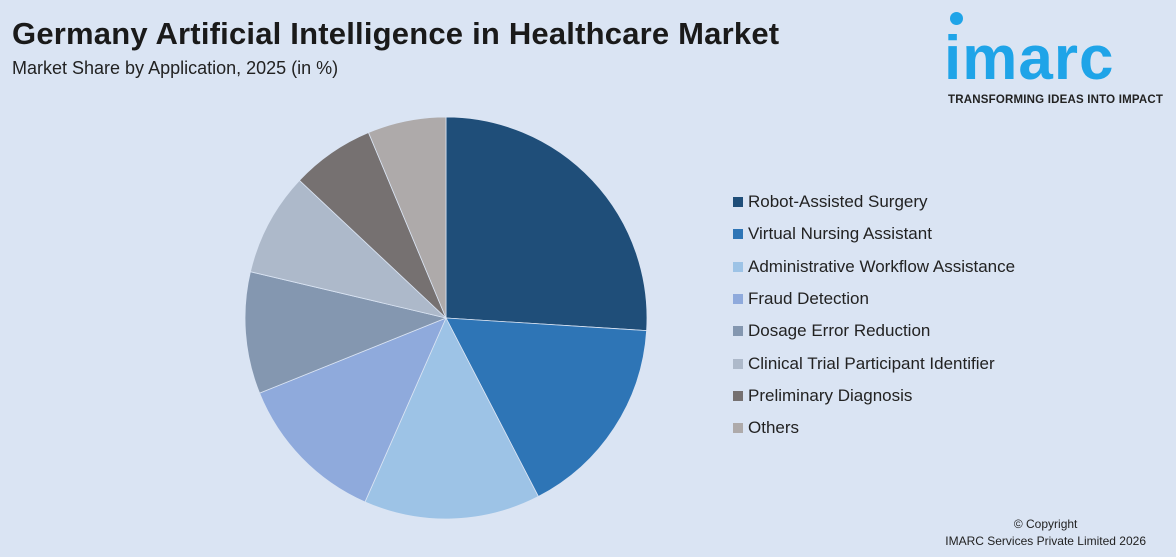  What do you see at coordinates (830, 395) in the screenshot?
I see `legend-label: Preliminary Diagnosis` at bounding box center [830, 395].